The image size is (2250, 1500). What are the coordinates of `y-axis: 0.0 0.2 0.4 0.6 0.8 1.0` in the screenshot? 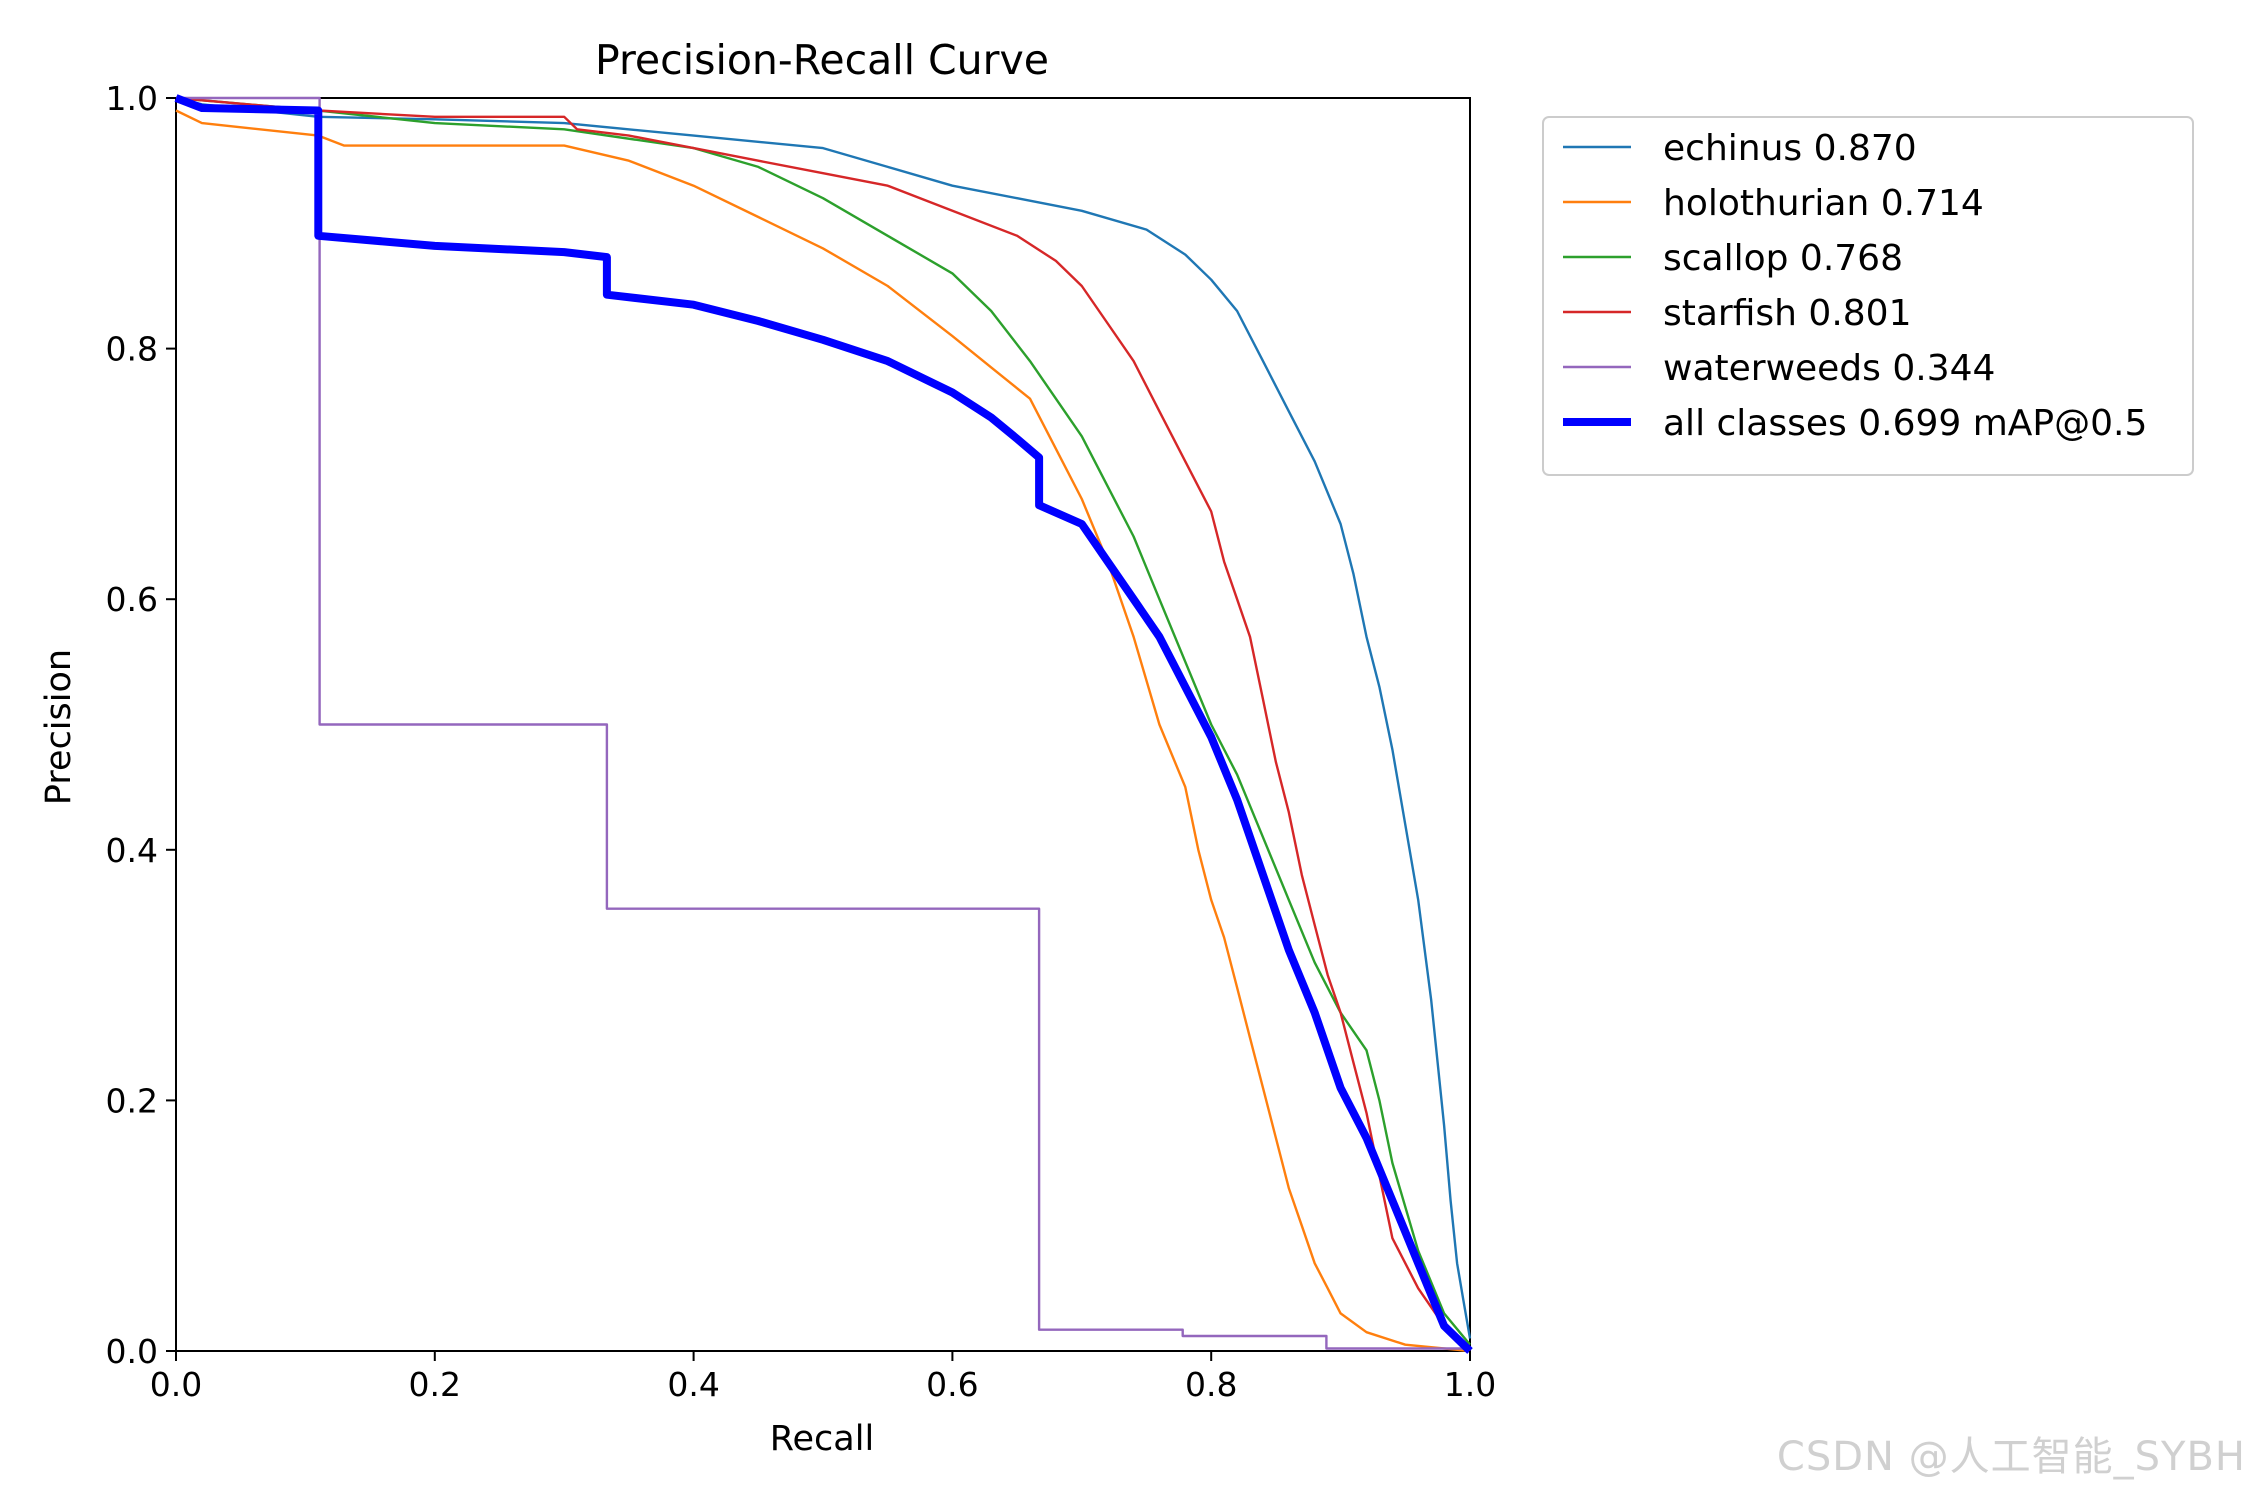 It's located at (141, 725).